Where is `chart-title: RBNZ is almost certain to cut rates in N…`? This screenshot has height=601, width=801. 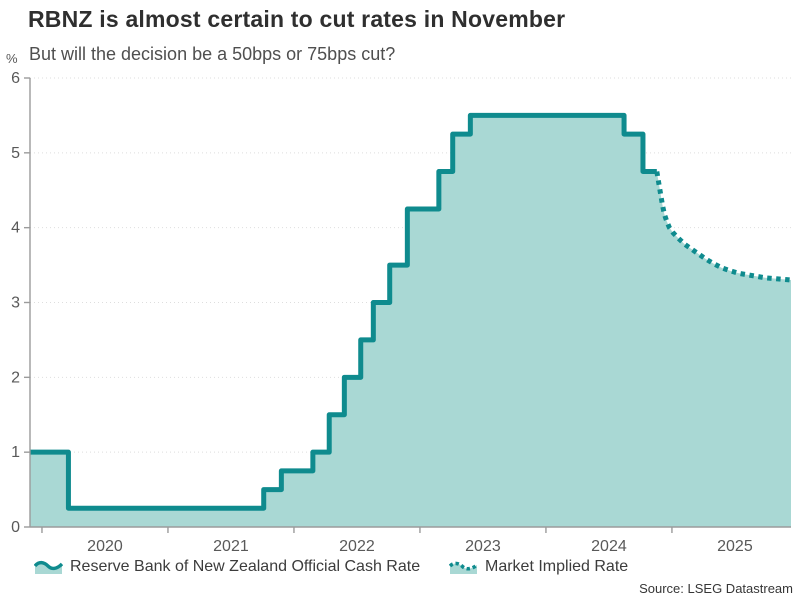
chart-title: RBNZ is almost certain to cut rates in N… is located at coordinates (297, 19).